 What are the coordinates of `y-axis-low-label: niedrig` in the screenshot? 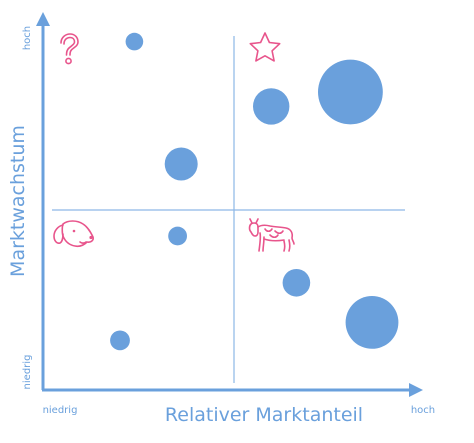 It's located at (27, 372).